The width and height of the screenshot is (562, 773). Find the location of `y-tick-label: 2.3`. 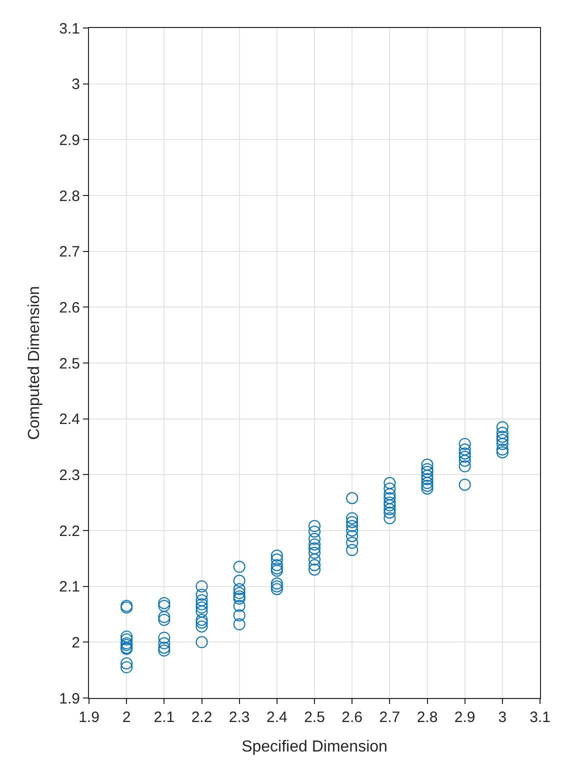

y-tick-label: 2.3 is located at coordinates (69, 475).